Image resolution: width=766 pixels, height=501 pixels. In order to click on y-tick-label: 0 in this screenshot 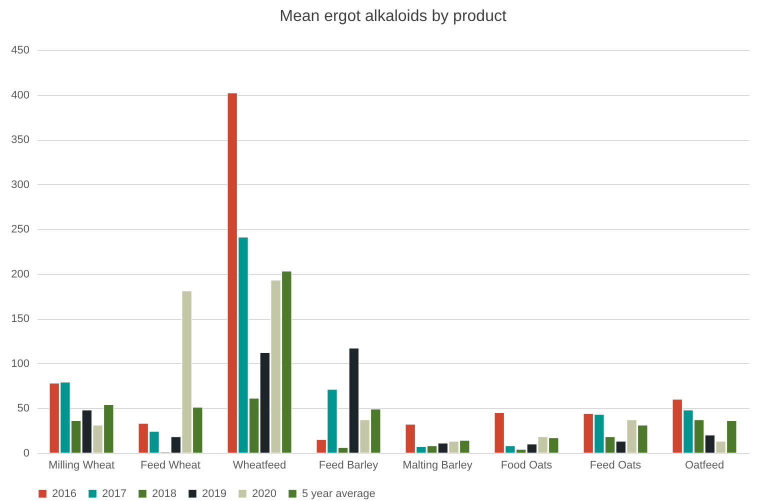, I will do `click(26, 454)`.